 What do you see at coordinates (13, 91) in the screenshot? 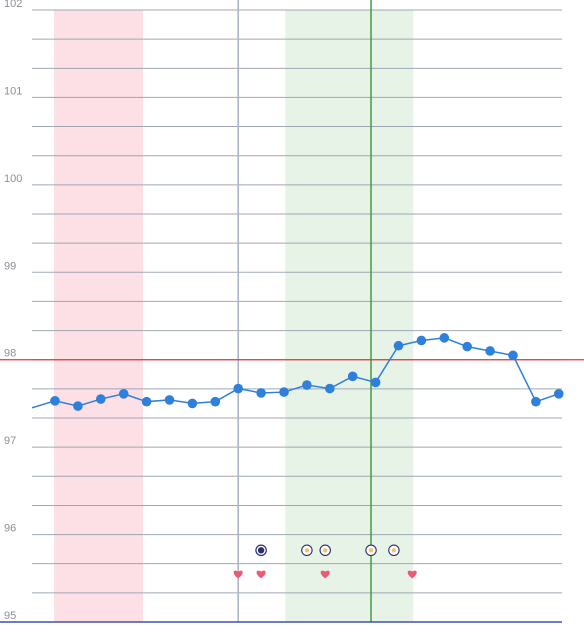
I see `y-tick-label: 101` at bounding box center [13, 91].